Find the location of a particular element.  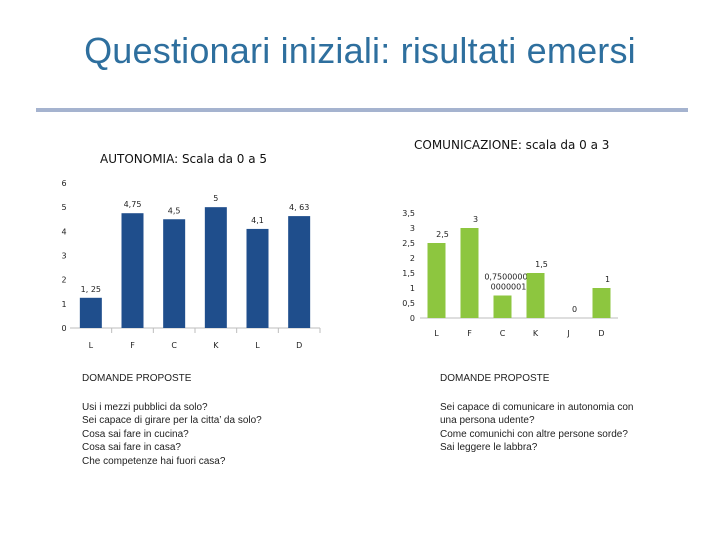

data-label: 0 is located at coordinates (574, 309).